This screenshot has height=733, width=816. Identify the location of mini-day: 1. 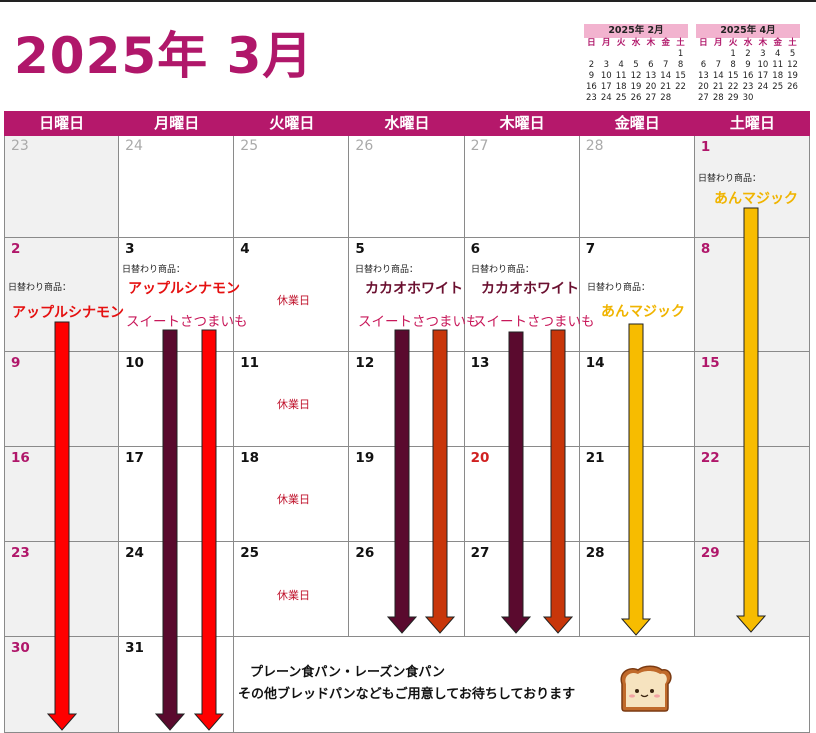
(680, 54).